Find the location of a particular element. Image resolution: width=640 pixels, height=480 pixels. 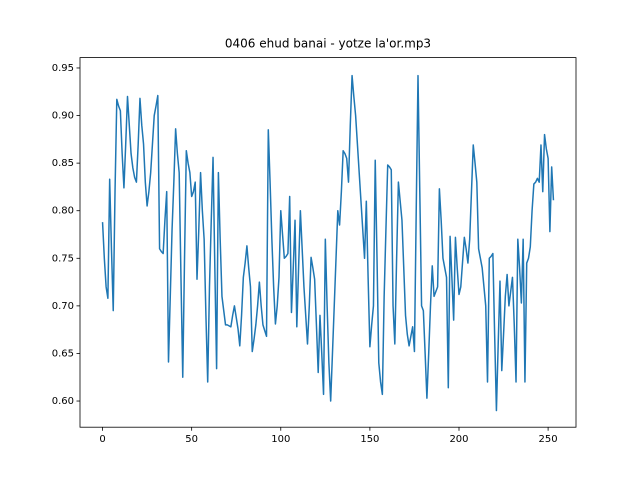

y-tick-label: 0.90 is located at coordinates (63, 116).